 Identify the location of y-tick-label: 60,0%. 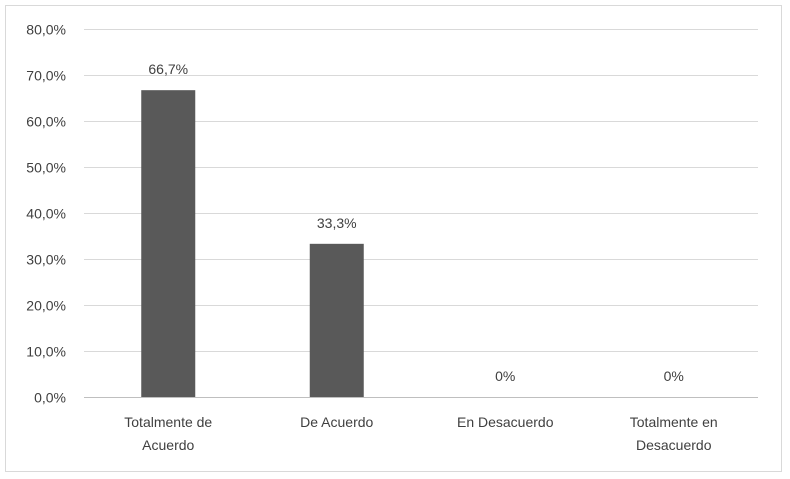
(46, 122).